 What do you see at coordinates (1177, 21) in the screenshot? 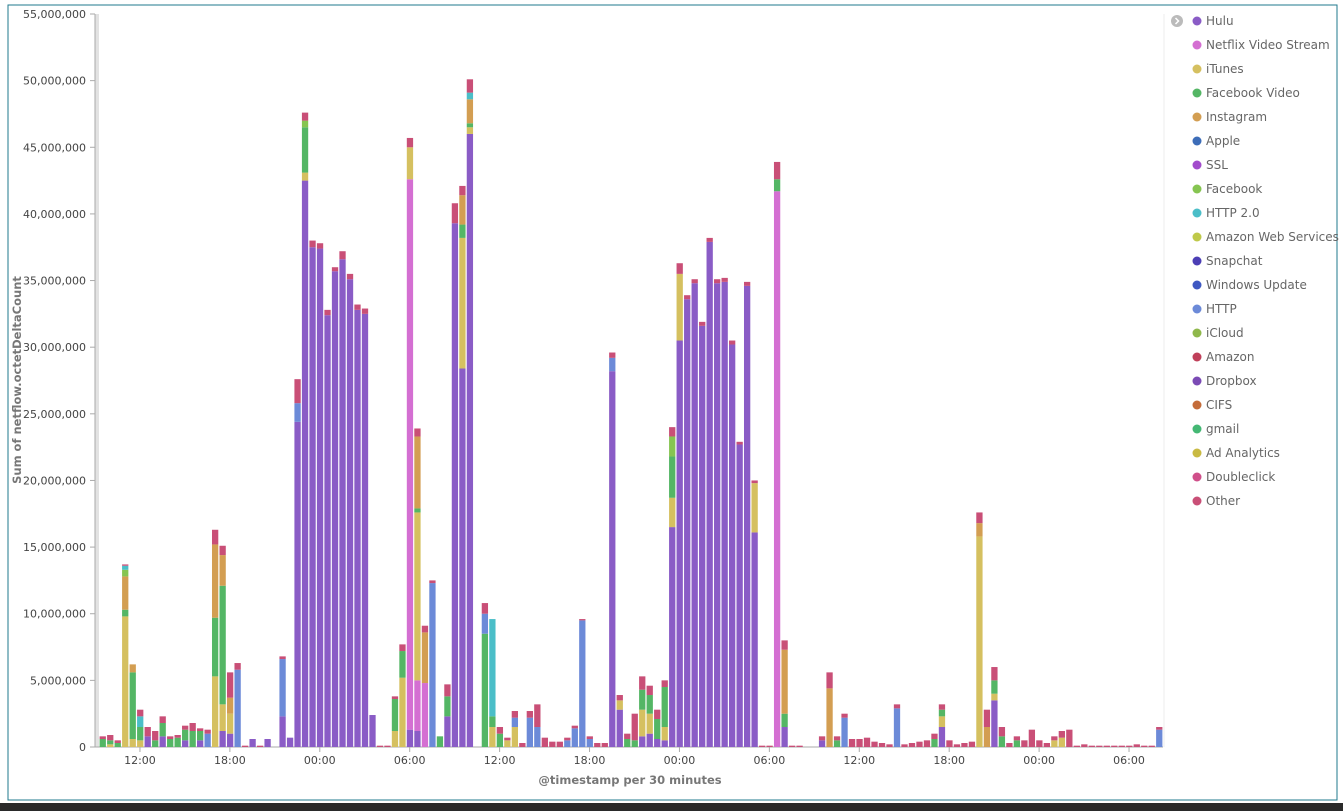
I see `legend-toggle` at bounding box center [1177, 21].